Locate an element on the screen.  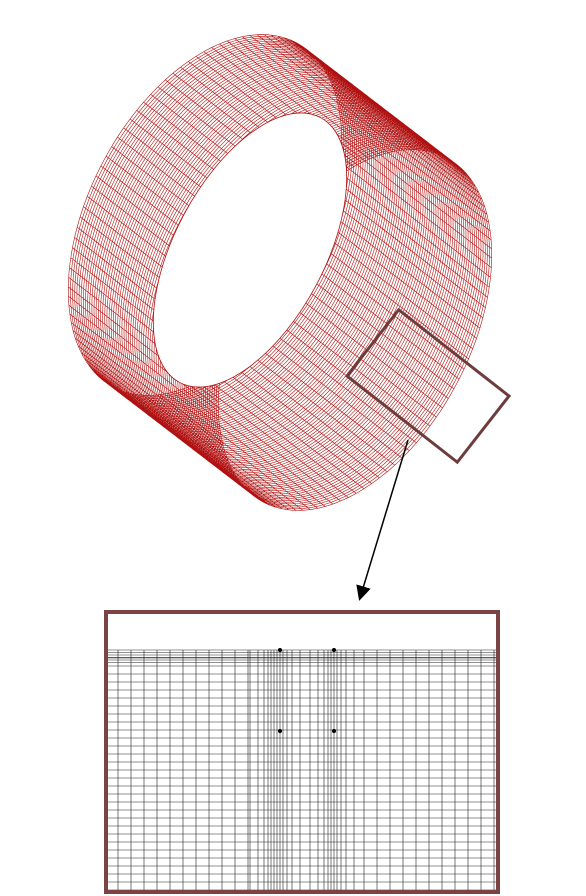
selection-rect is located at coordinates (428, 386).